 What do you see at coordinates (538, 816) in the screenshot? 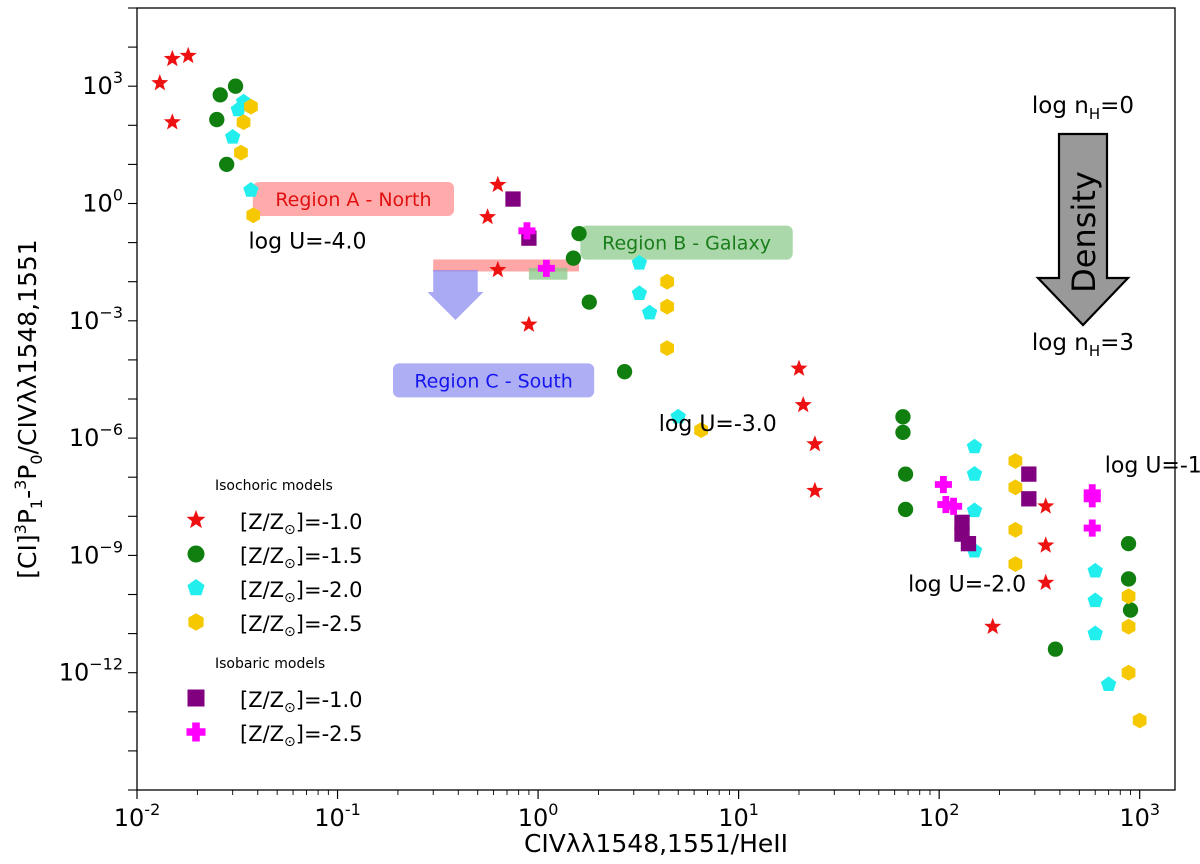
I see `x-tick-label: 10⁰` at bounding box center [538, 816].